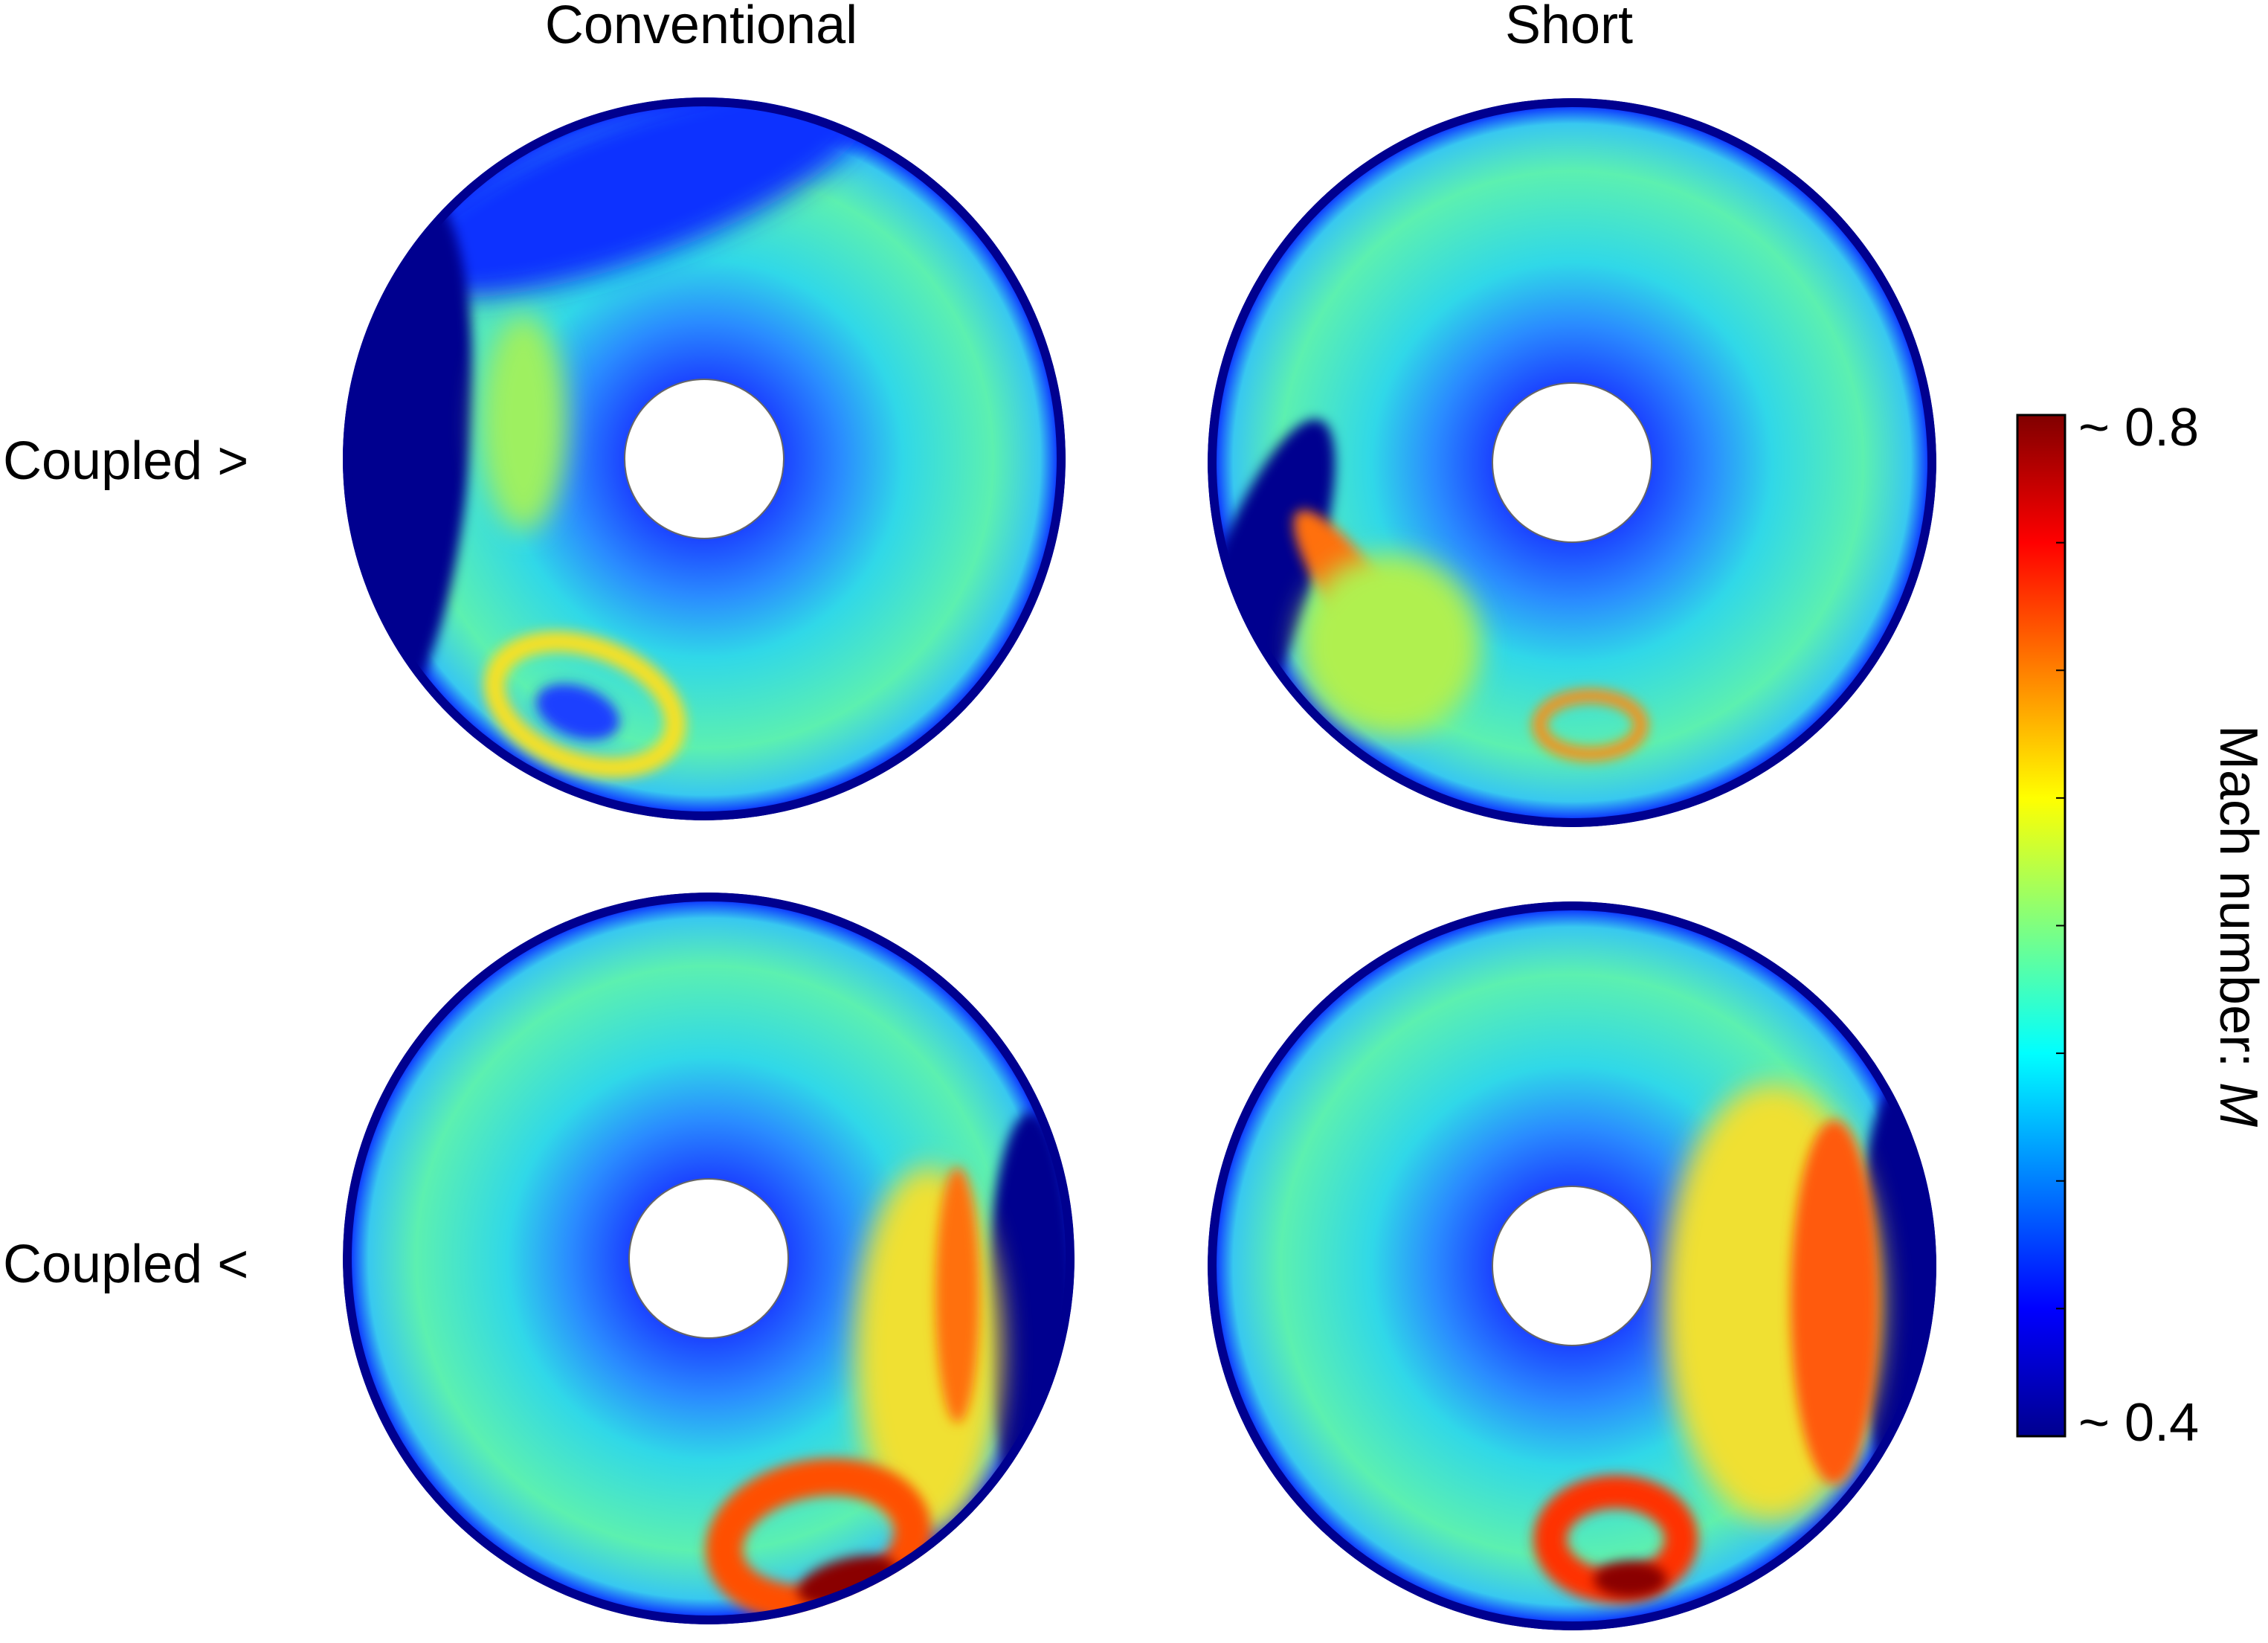  I want to click on column-title: Short, so click(1569, 27).